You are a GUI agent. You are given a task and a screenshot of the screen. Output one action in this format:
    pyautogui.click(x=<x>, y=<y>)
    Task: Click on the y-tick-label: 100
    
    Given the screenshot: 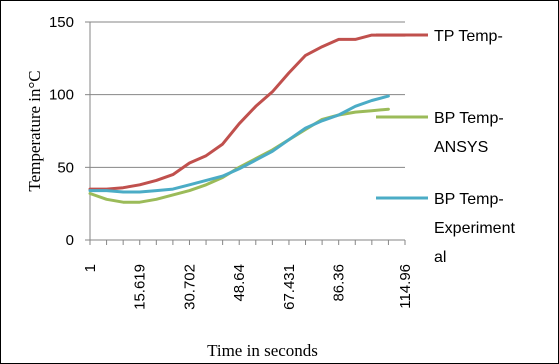 What is the action you would take?
    pyautogui.click(x=61, y=95)
    